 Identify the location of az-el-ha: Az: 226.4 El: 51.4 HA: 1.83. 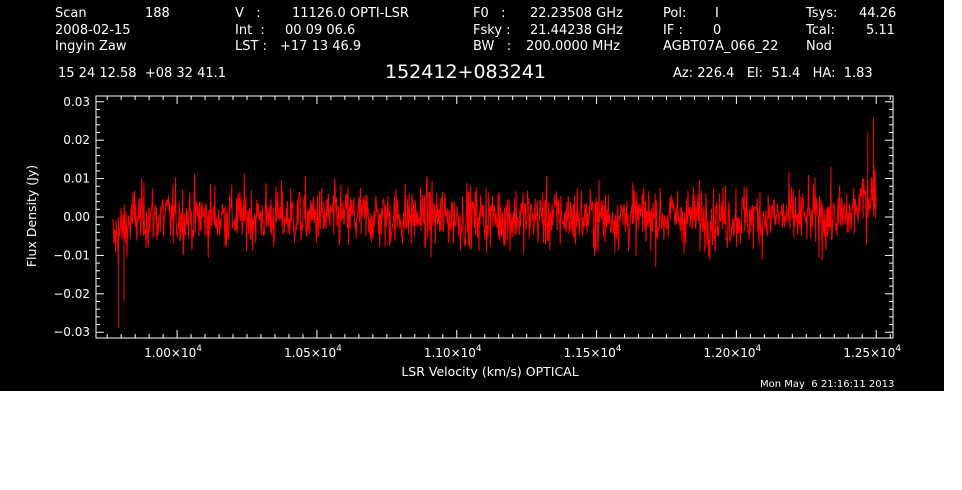
(773, 73).